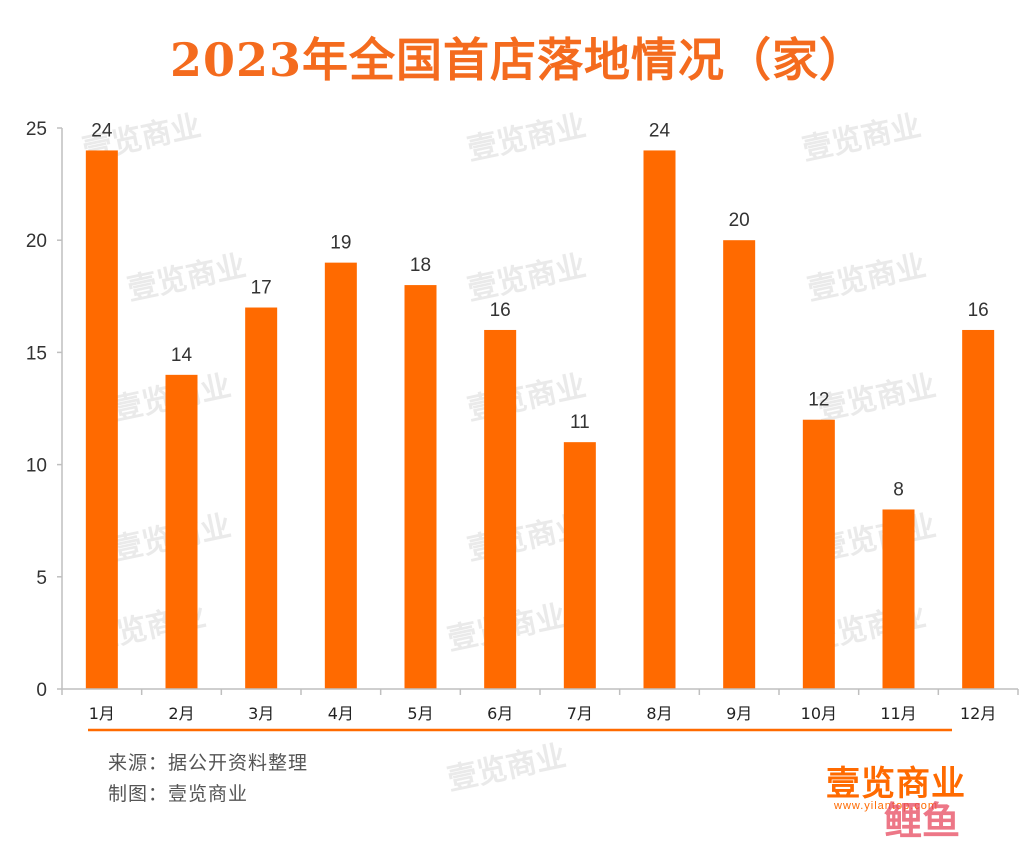 This screenshot has width=1036, height=845. Describe the element at coordinates (261, 288) in the screenshot. I see `value-label: 17` at that location.